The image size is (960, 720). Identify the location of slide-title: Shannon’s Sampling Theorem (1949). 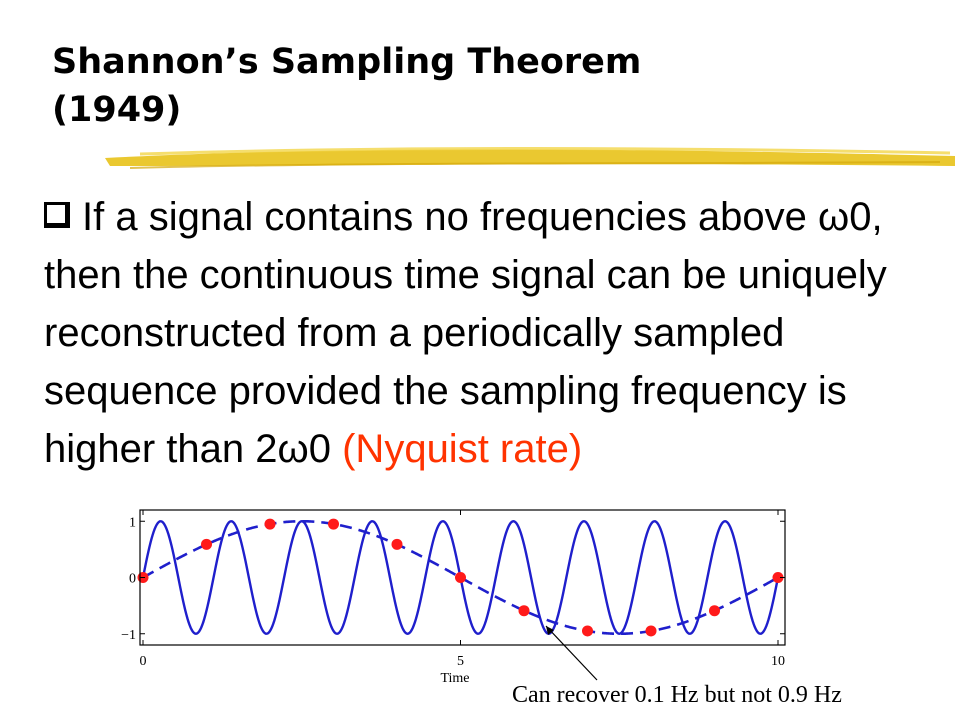
(347, 86).